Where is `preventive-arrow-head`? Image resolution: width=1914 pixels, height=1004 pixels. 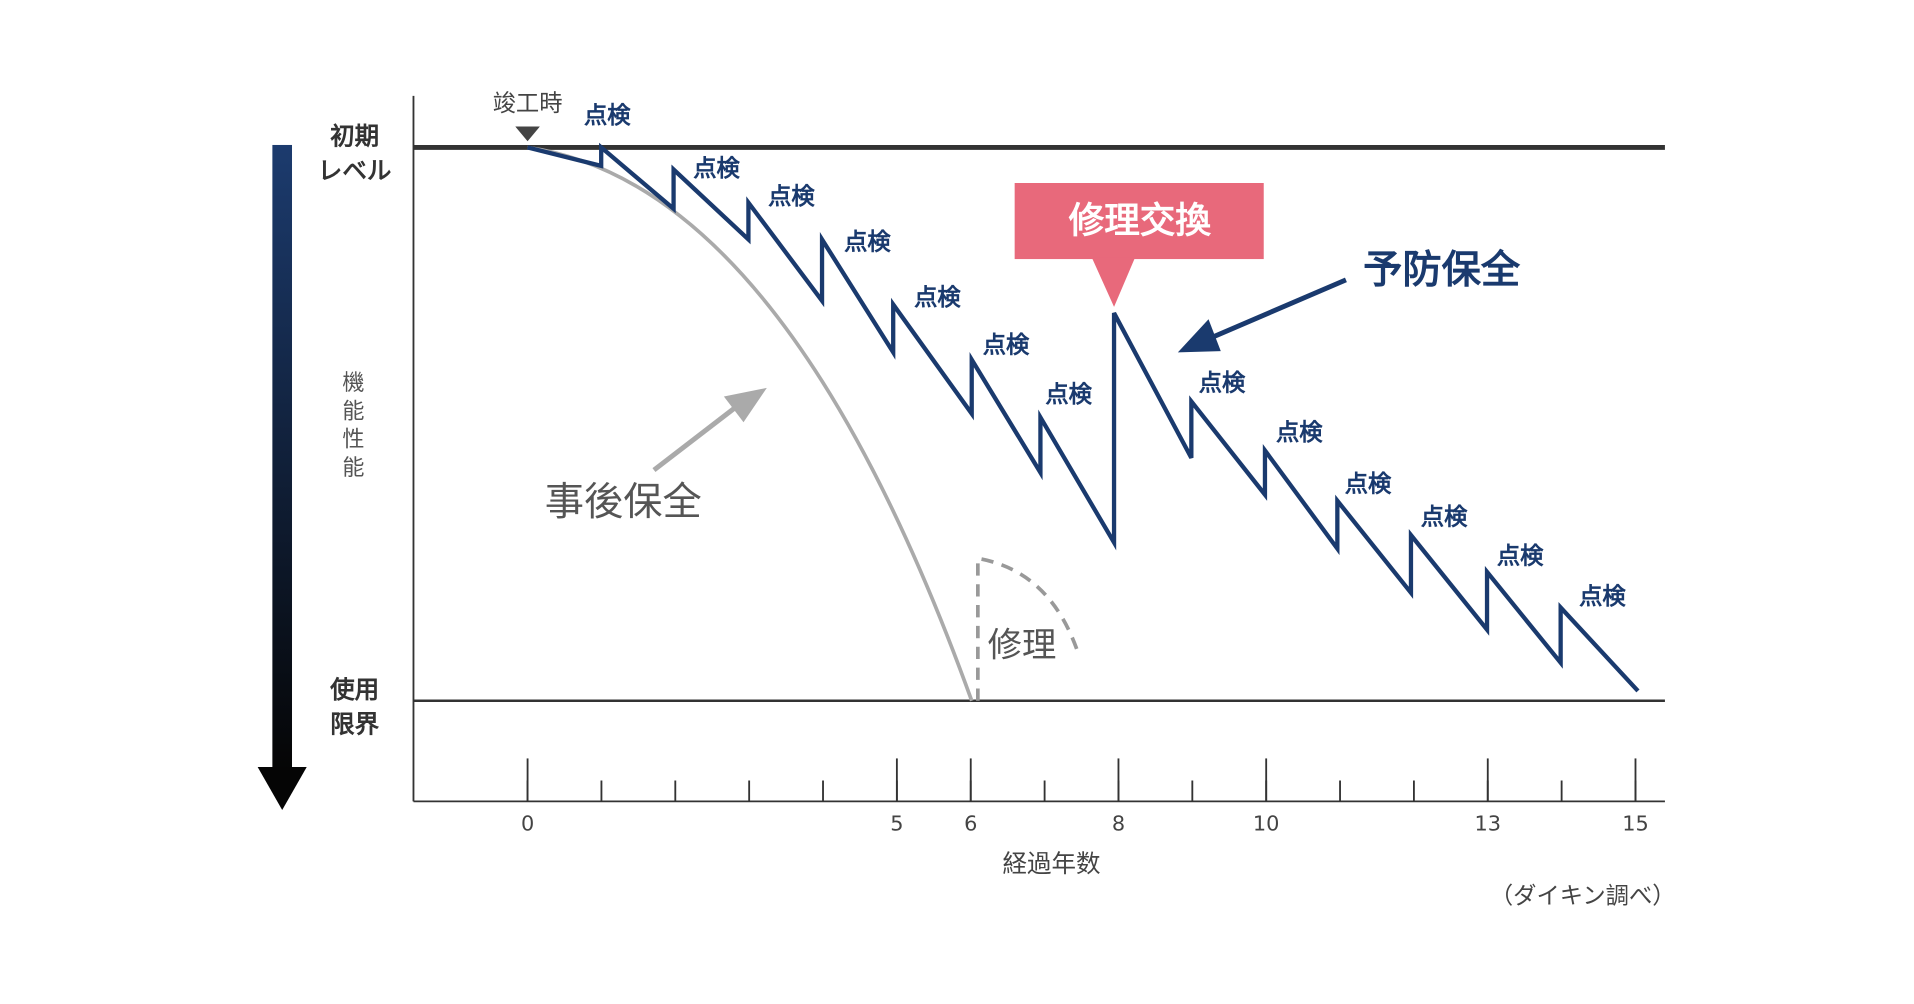
preventive-arrow-head is located at coordinates (1199, 336).